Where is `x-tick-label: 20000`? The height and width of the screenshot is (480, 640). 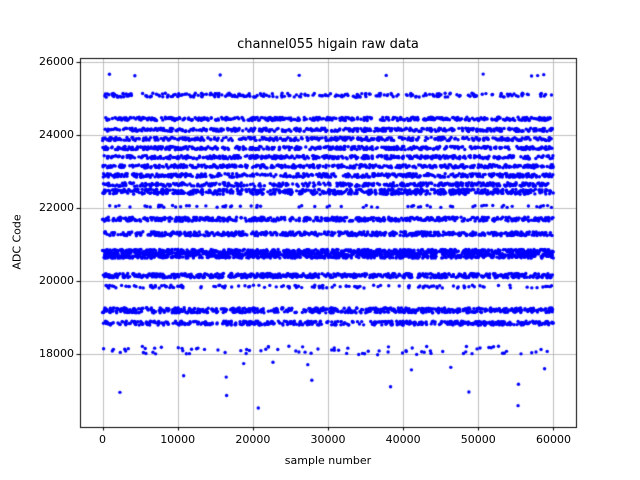 x-tick-label: 20000 is located at coordinates (253, 439).